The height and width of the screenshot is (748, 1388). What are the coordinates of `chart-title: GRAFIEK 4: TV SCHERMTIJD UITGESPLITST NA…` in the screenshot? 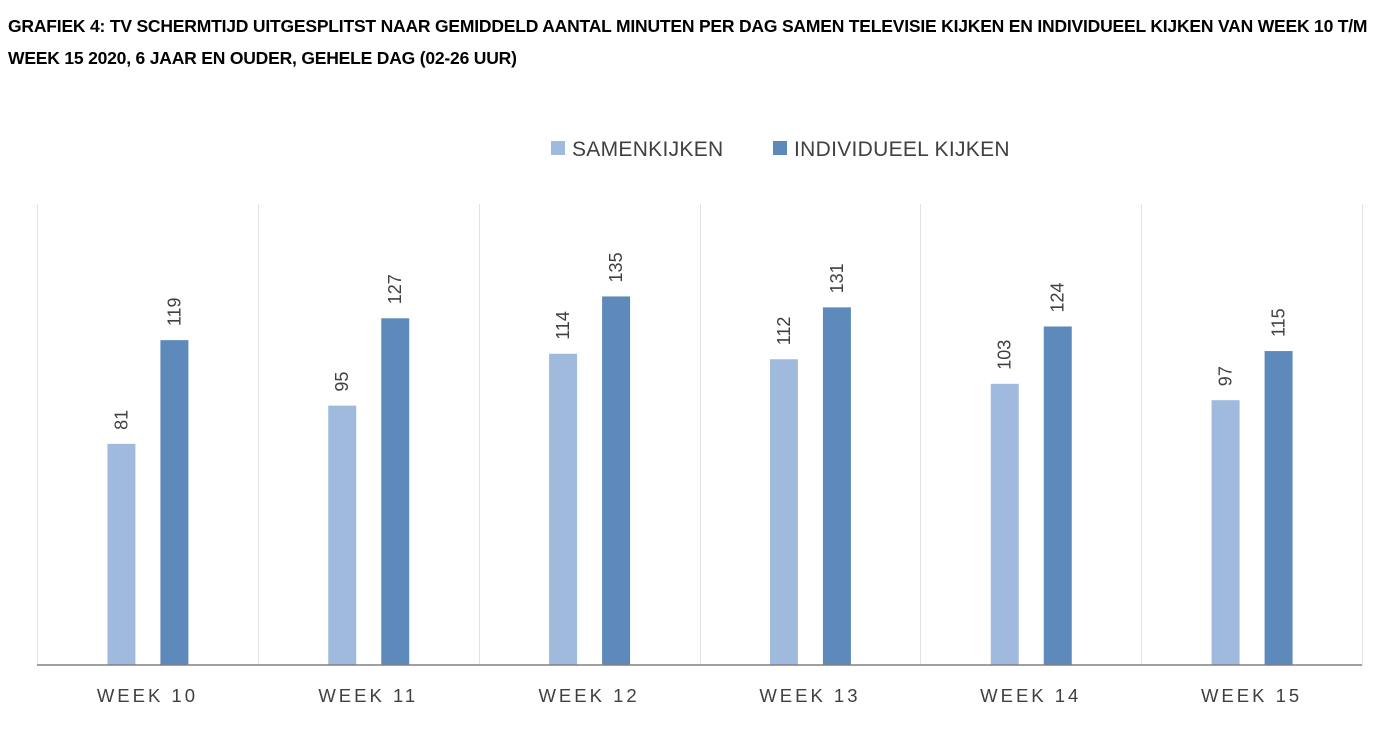 It's located at (688, 42).